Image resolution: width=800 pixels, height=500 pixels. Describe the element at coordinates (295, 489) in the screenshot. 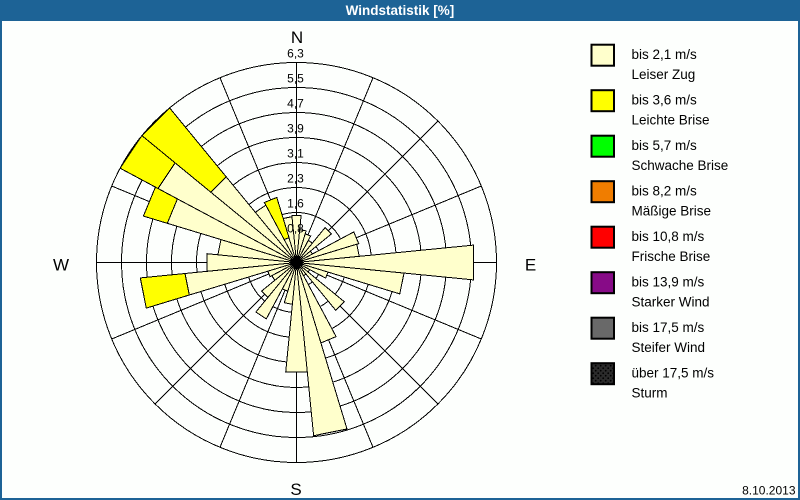

I see `svg-text: S` at that location.